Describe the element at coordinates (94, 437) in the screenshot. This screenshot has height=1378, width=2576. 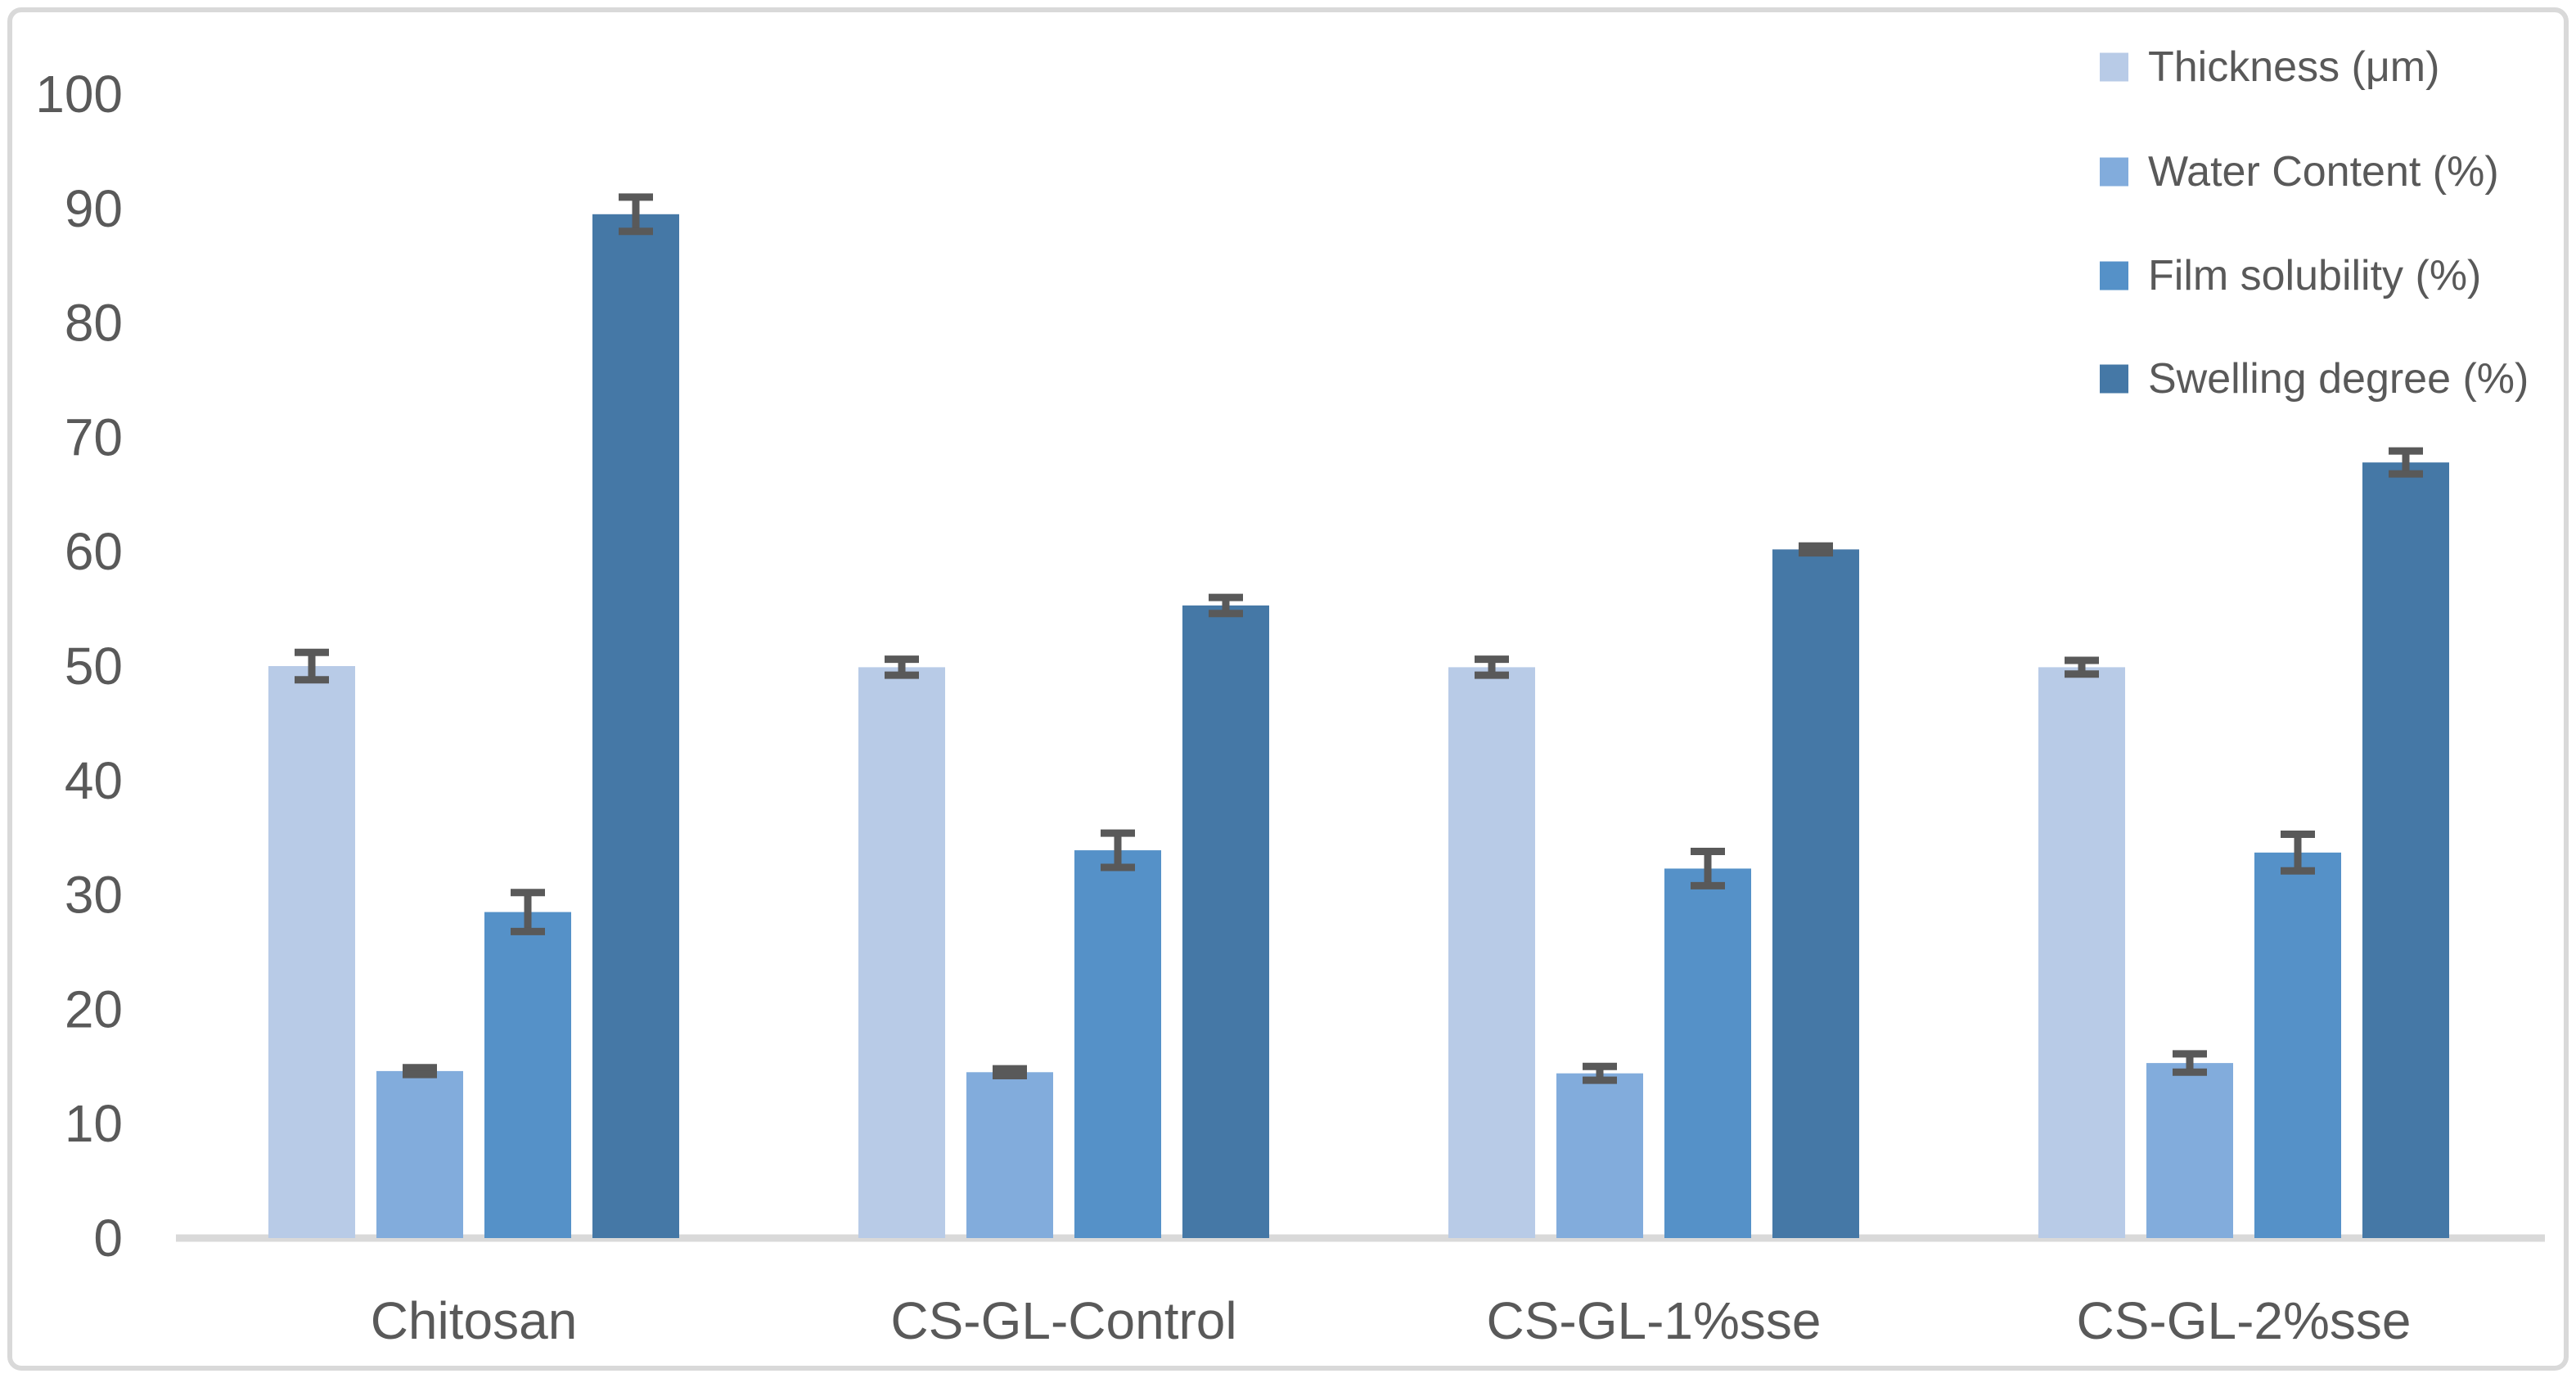
I see `y-tick-label: 70` at that location.